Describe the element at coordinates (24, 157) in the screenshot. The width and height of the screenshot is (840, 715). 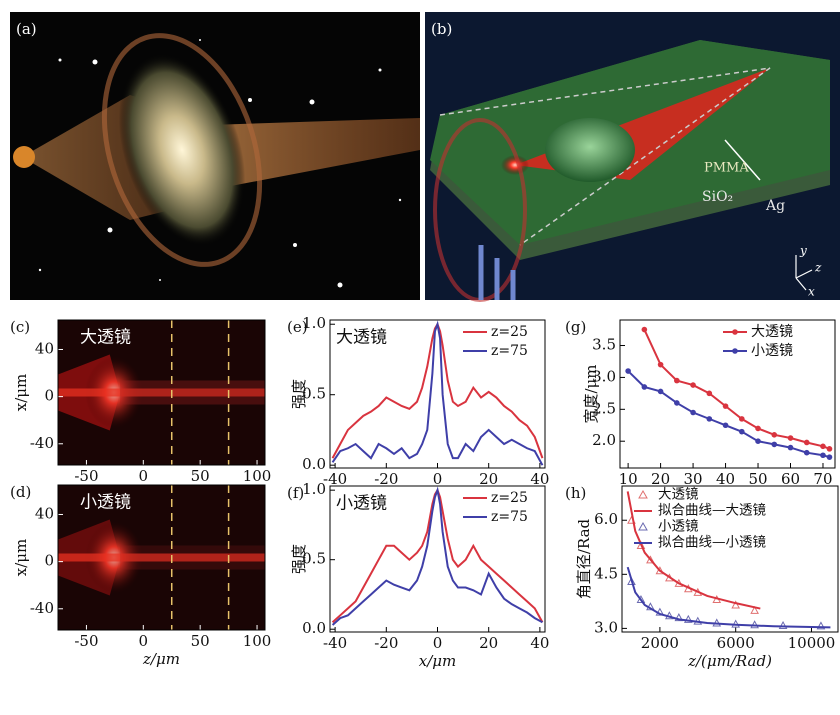
I see `planet` at that location.